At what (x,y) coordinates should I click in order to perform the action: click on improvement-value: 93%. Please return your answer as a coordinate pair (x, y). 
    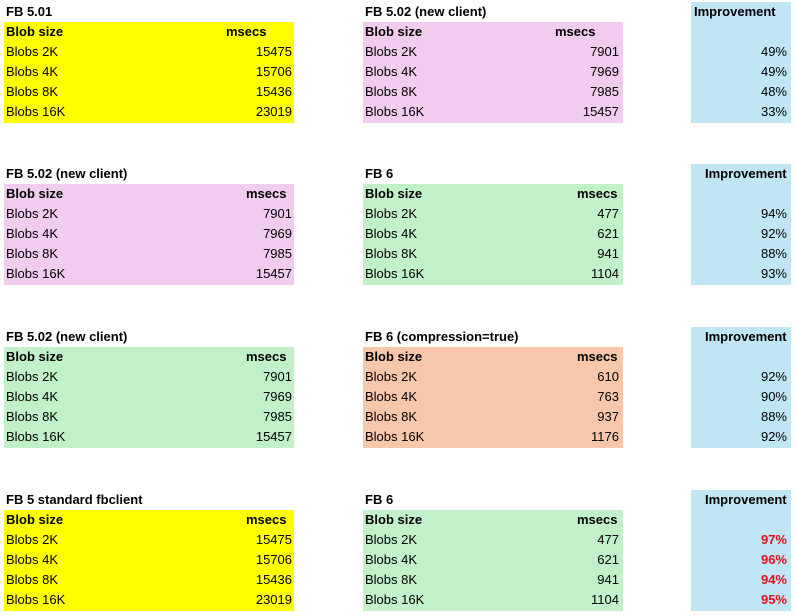
    Looking at the image, I should click on (773, 273).